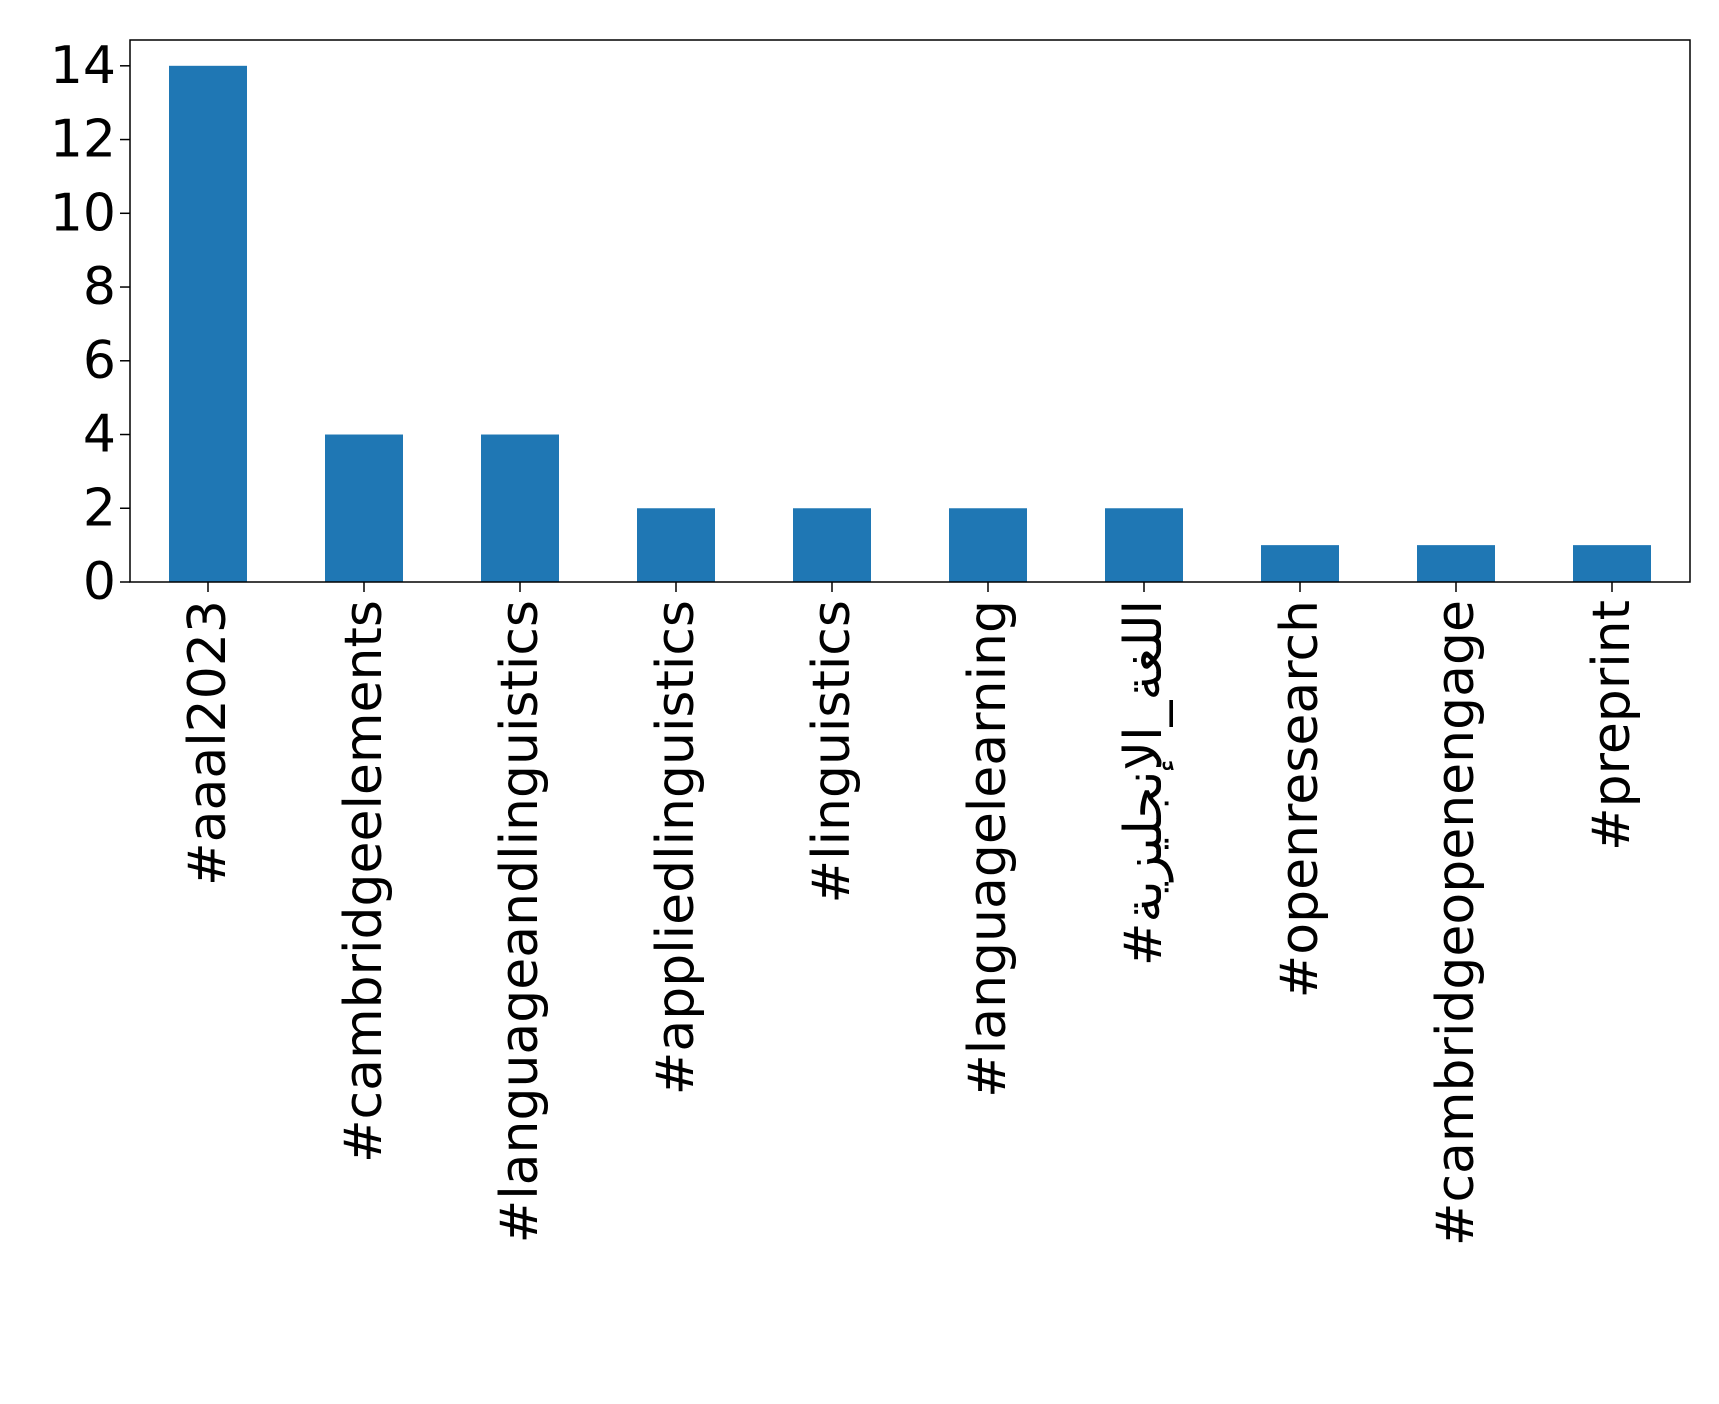  I want to click on x-tick-label: #linguistics, so click(832, 751).